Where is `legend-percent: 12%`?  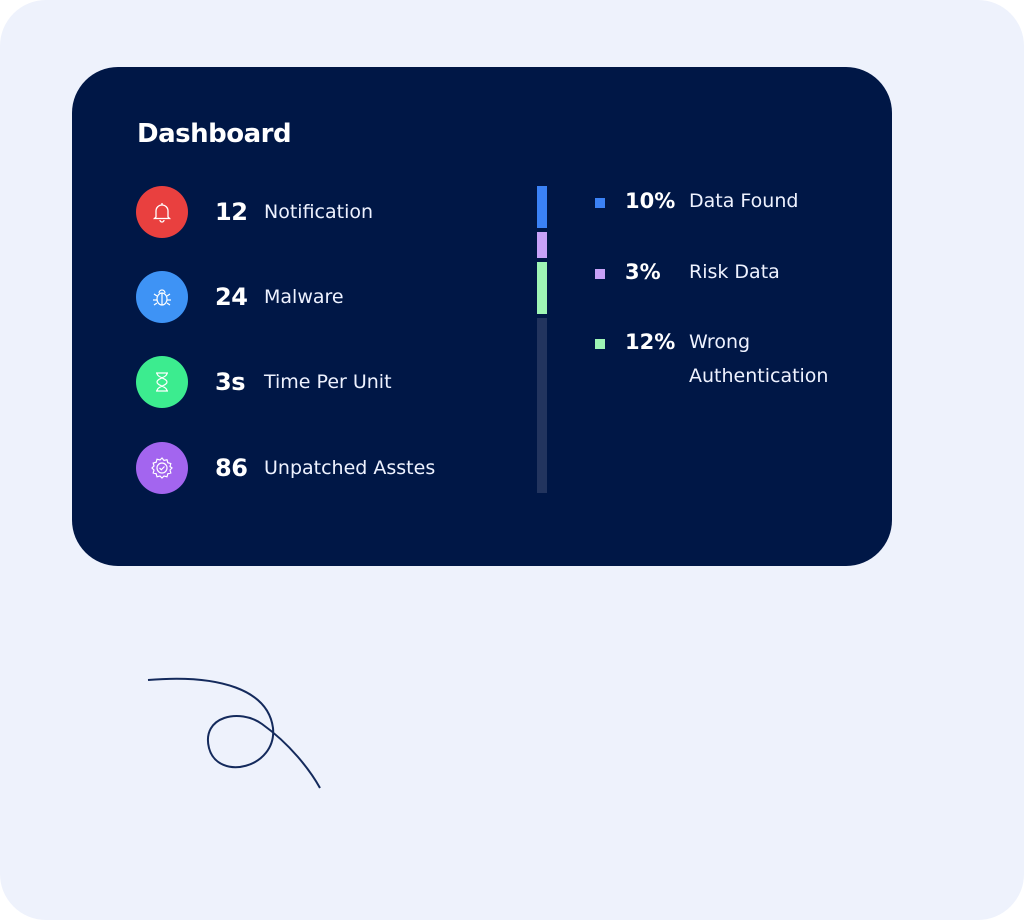
legend-percent: 12% is located at coordinates (650, 342).